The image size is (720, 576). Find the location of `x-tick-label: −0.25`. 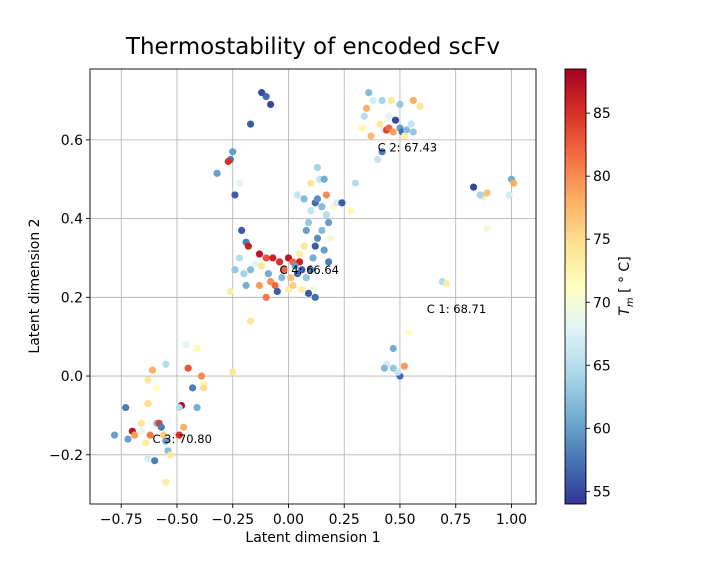

x-tick-label: −0.25 is located at coordinates (232, 520).